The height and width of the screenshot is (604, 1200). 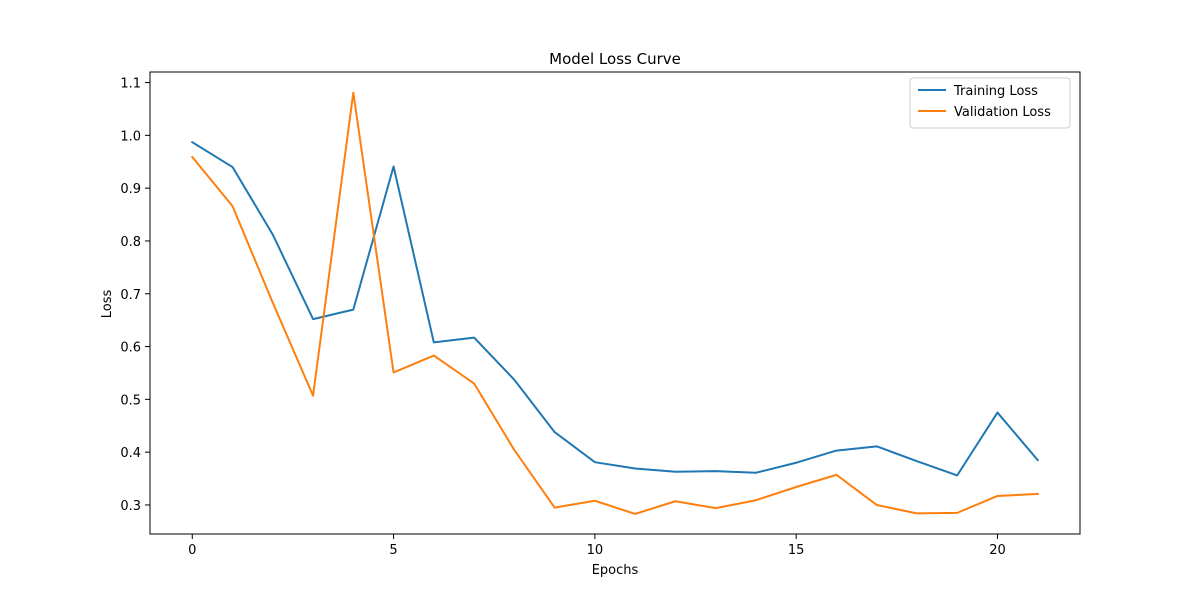 What do you see at coordinates (997, 550) in the screenshot?
I see `x-tick-label: 20` at bounding box center [997, 550].